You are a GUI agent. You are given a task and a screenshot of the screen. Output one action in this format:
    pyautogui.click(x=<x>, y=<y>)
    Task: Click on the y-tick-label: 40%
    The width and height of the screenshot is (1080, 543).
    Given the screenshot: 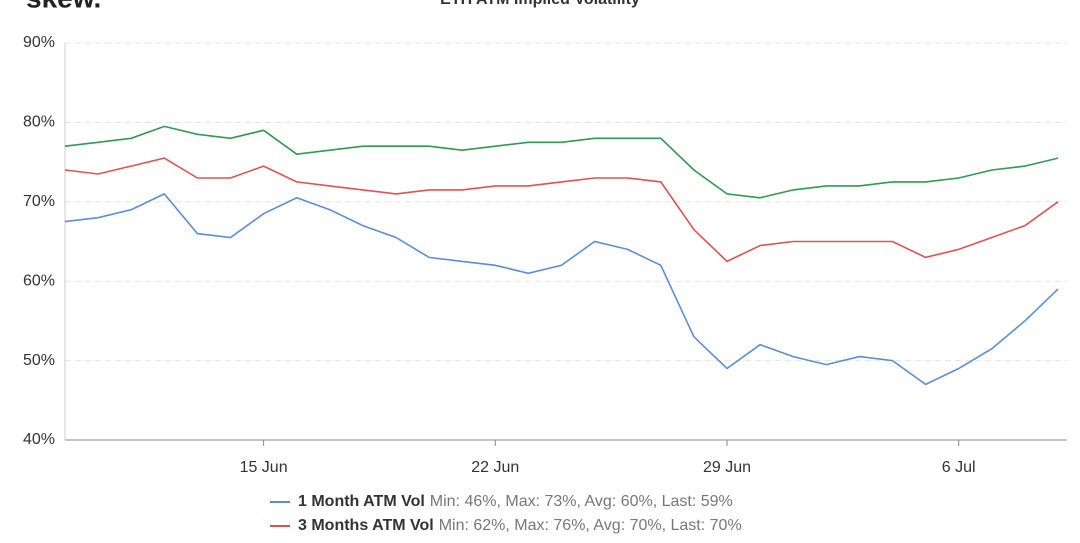 What is the action you would take?
    pyautogui.click(x=39, y=439)
    